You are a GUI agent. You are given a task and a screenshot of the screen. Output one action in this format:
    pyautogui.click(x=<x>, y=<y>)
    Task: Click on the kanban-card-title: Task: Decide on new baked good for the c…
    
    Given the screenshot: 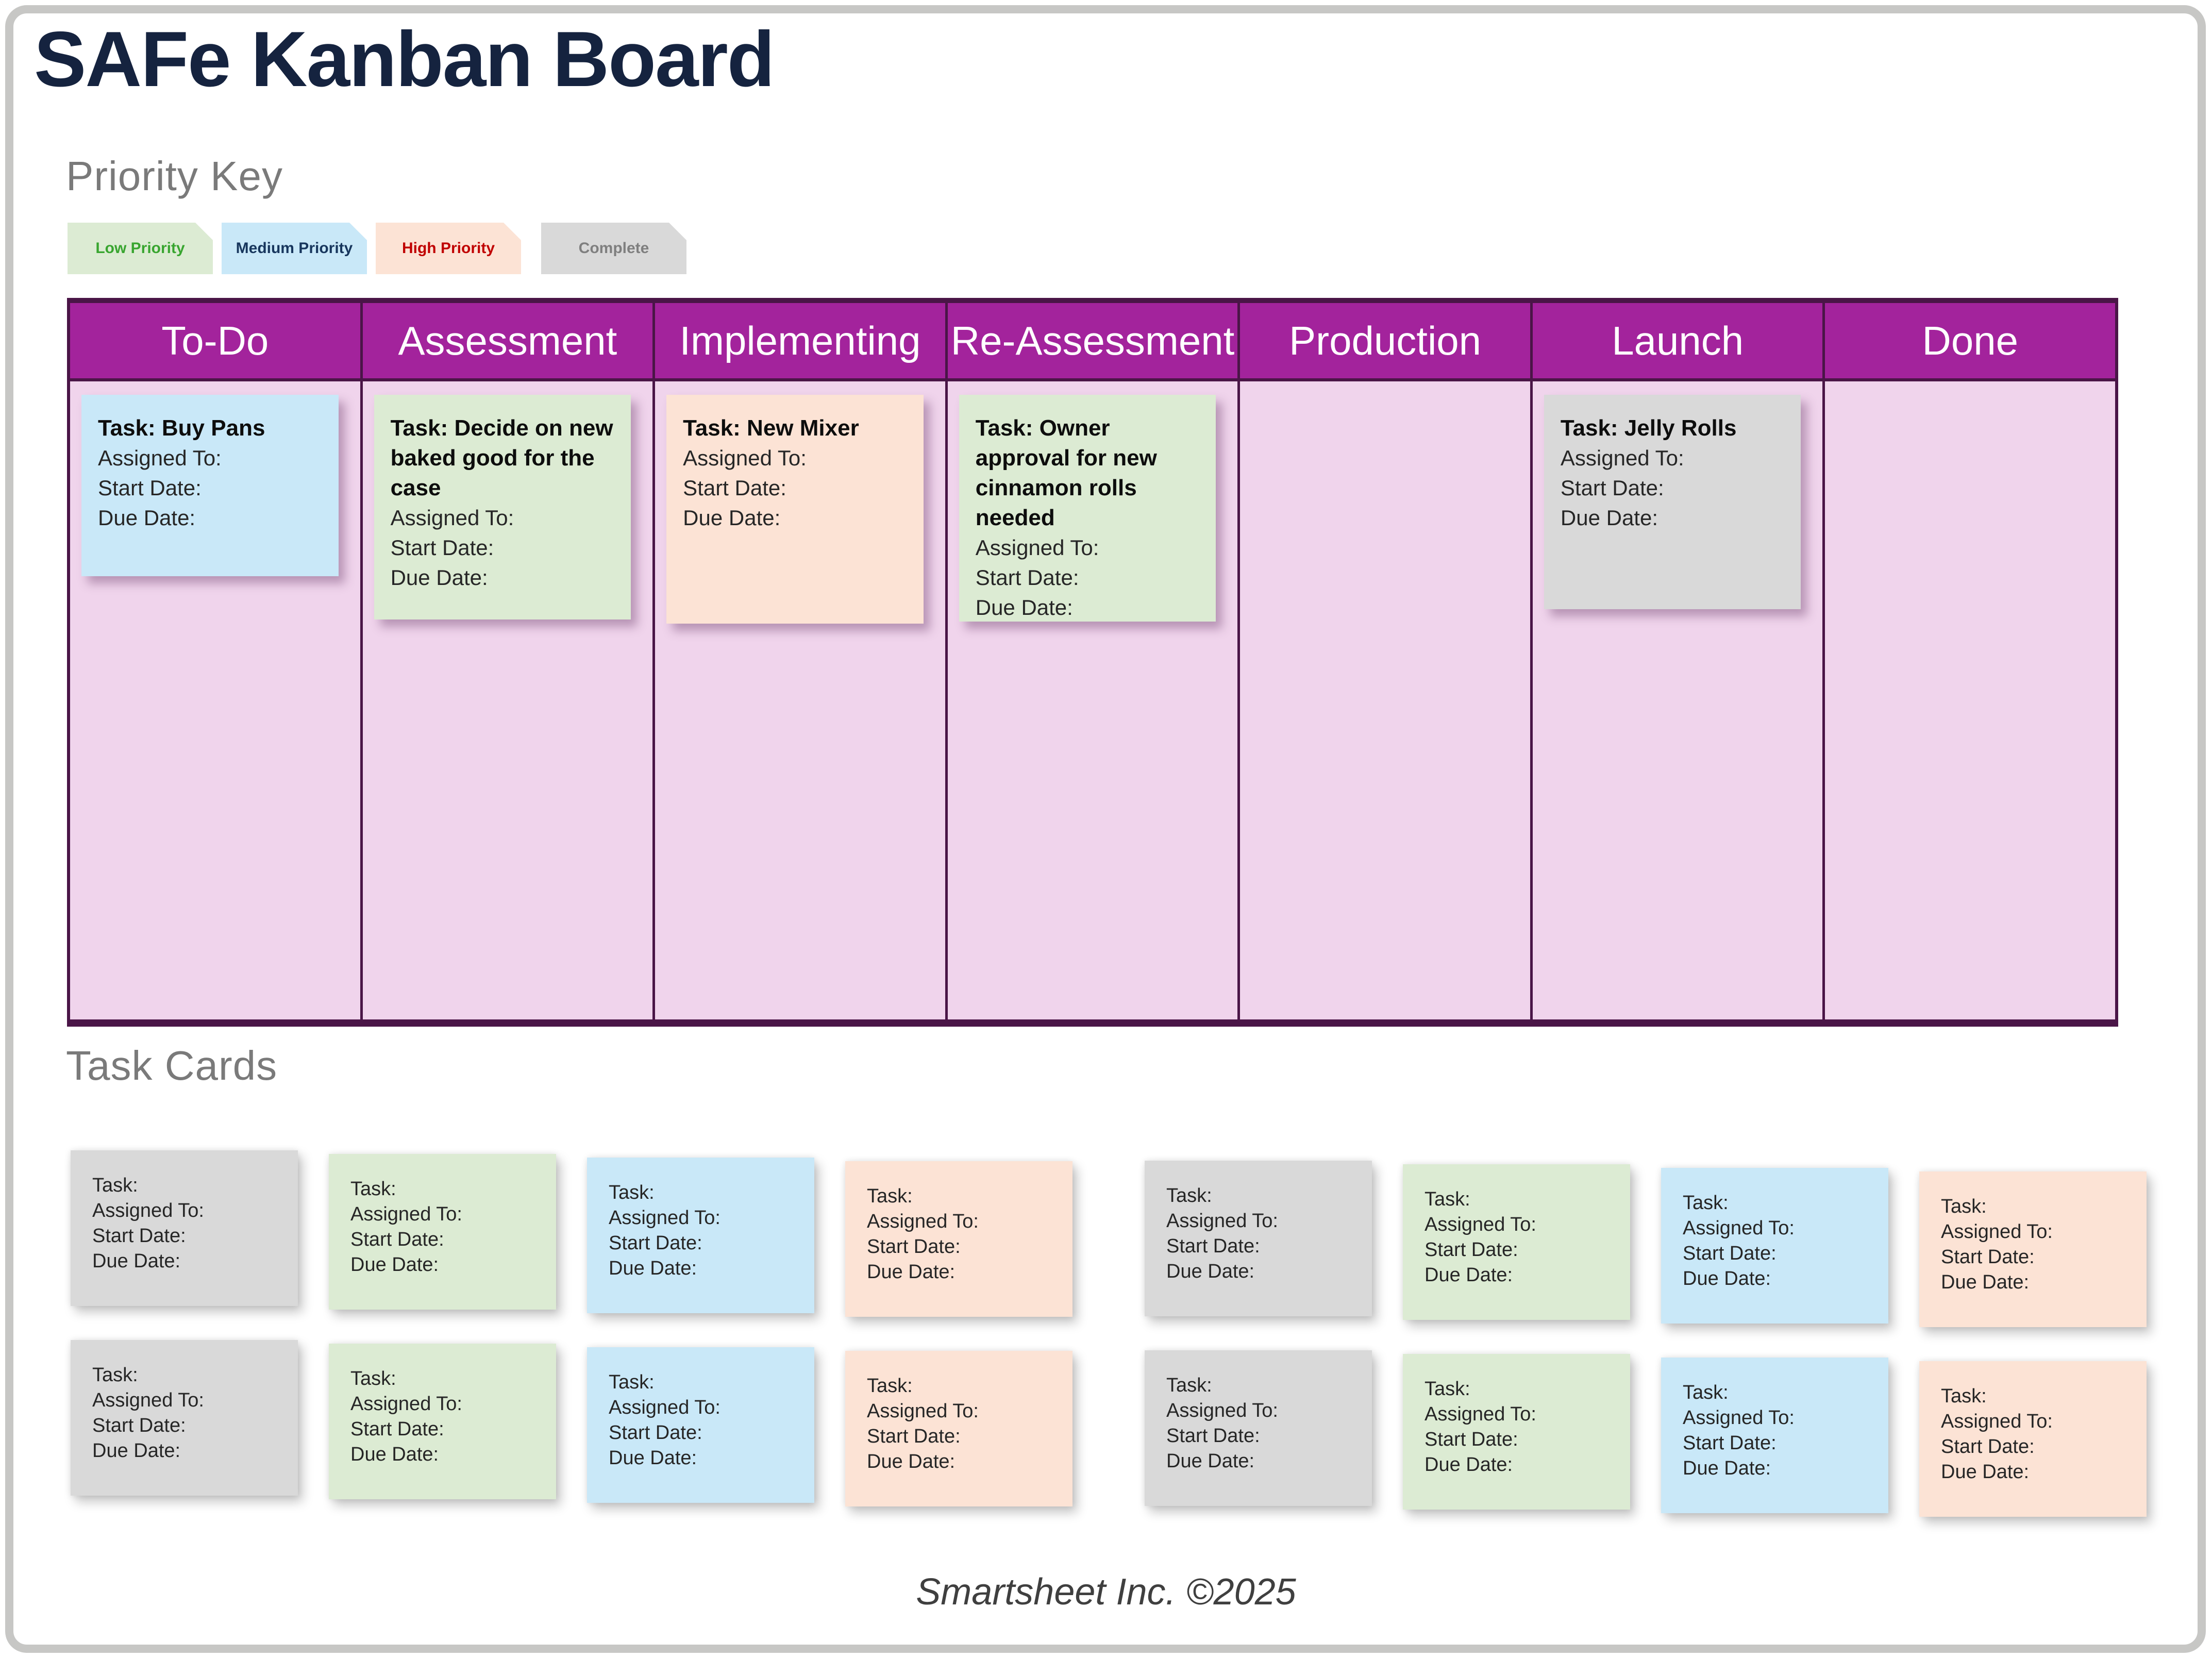 What is the action you would take?
    pyautogui.click(x=501, y=457)
    